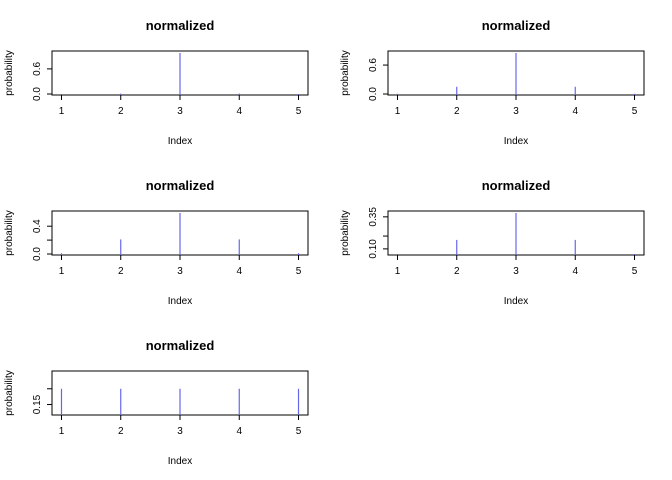  I want to click on y-tick-label: 0.4, so click(37, 226).